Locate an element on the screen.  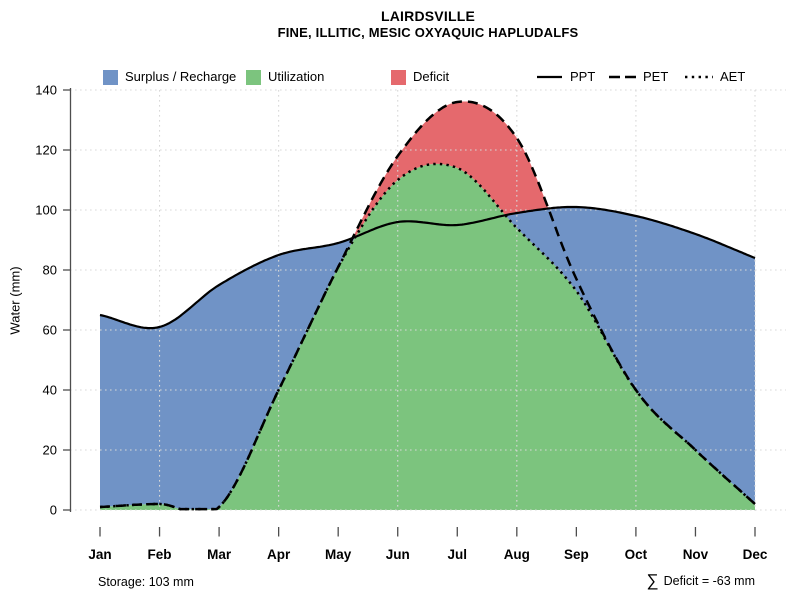
dotted-line-icon is located at coordinates (699, 77).